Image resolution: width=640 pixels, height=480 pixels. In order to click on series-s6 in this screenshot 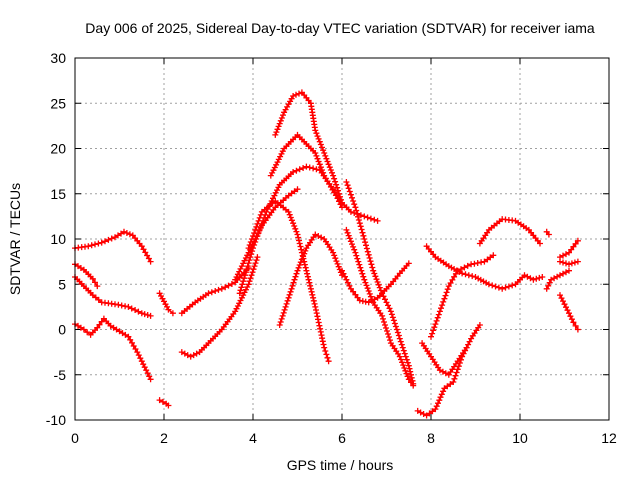, I will do `click(166, 303)`.